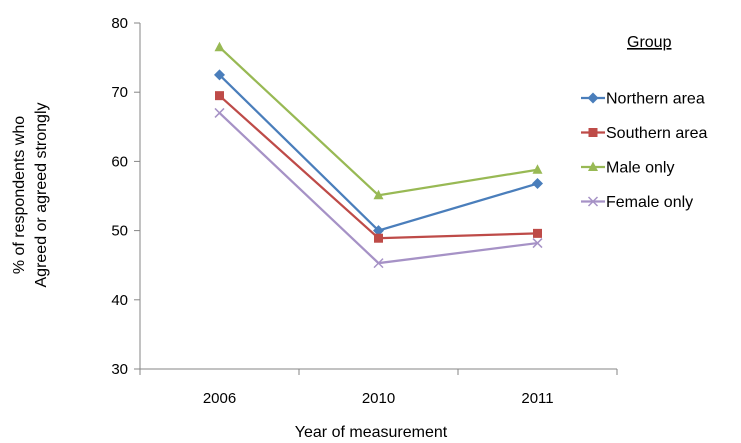 The height and width of the screenshot is (443, 741). I want to click on x-axis-title: Year of measurement, so click(371, 432).